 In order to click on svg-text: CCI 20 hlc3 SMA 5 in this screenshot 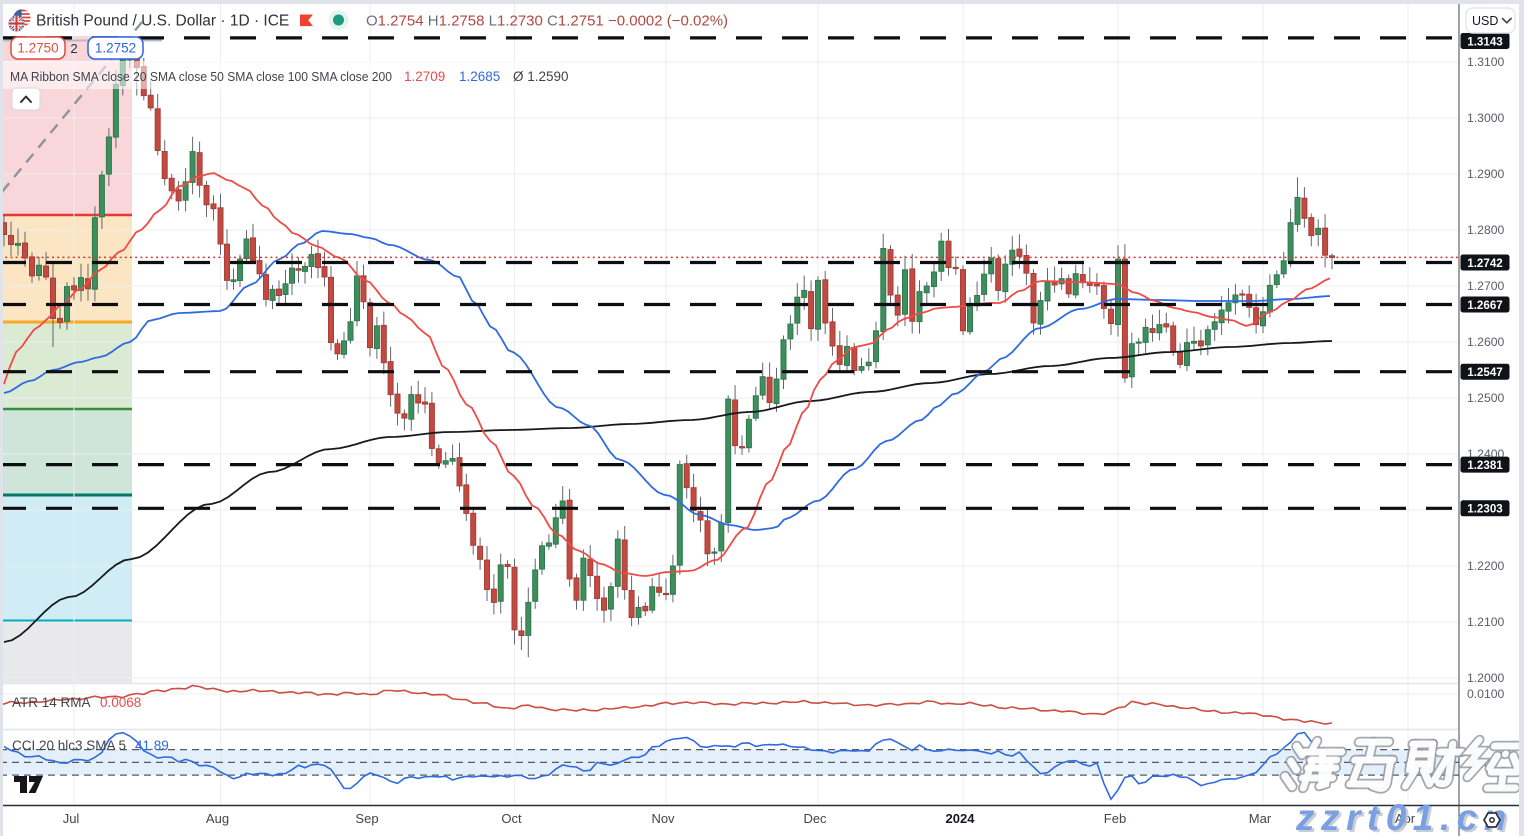, I will do `click(69, 745)`.